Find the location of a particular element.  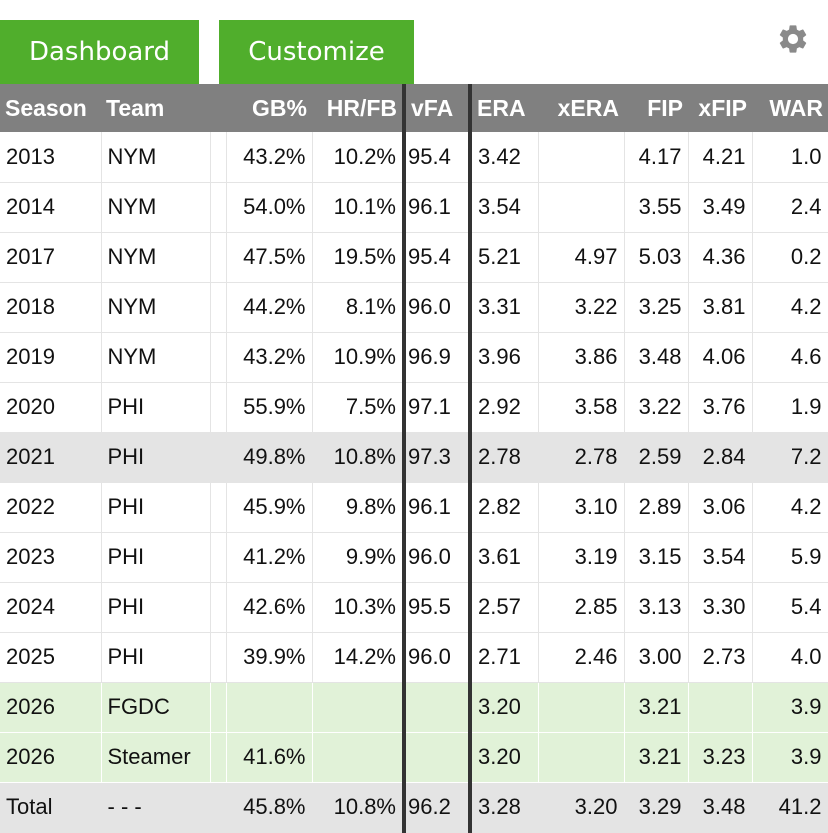

cell-gb: 55.9% is located at coordinates (269, 407).